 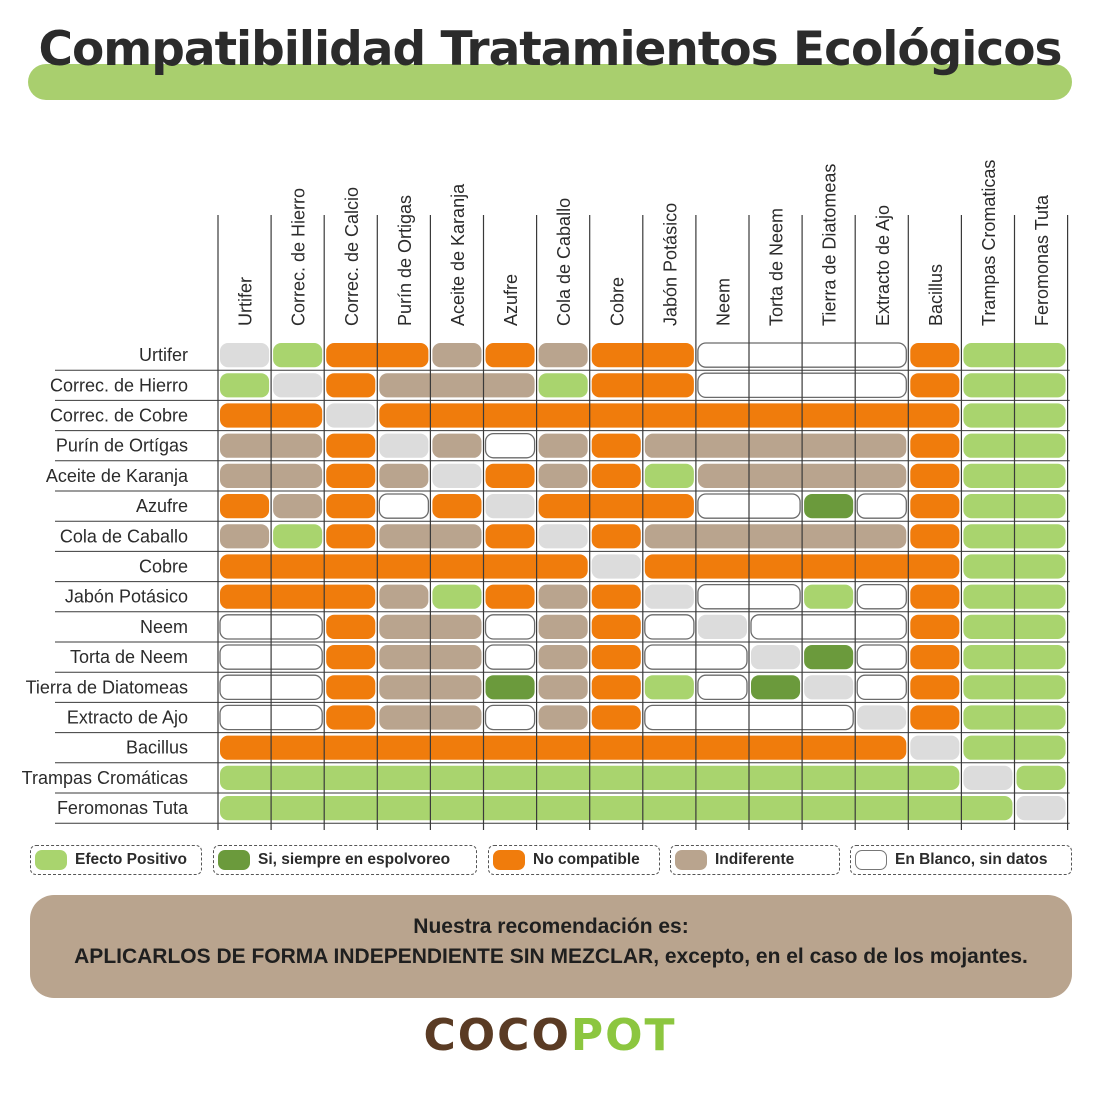 What do you see at coordinates (298, 355) in the screenshot?
I see `cell-urtifer-correc-de-hierro` at bounding box center [298, 355].